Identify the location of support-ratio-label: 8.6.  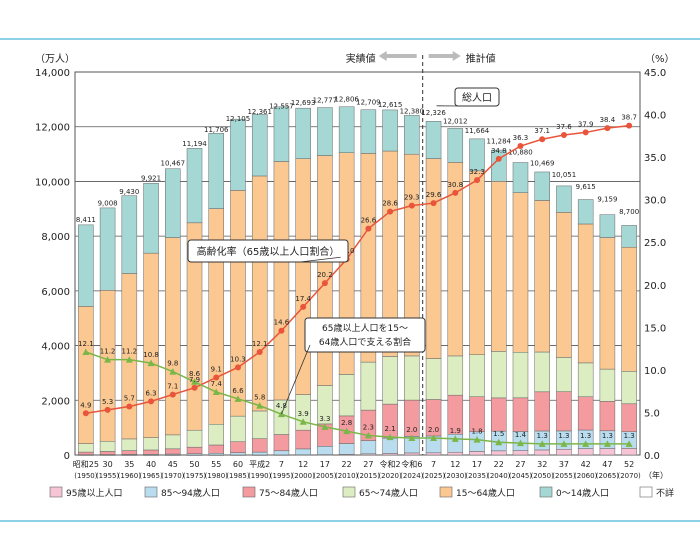
(195, 374).